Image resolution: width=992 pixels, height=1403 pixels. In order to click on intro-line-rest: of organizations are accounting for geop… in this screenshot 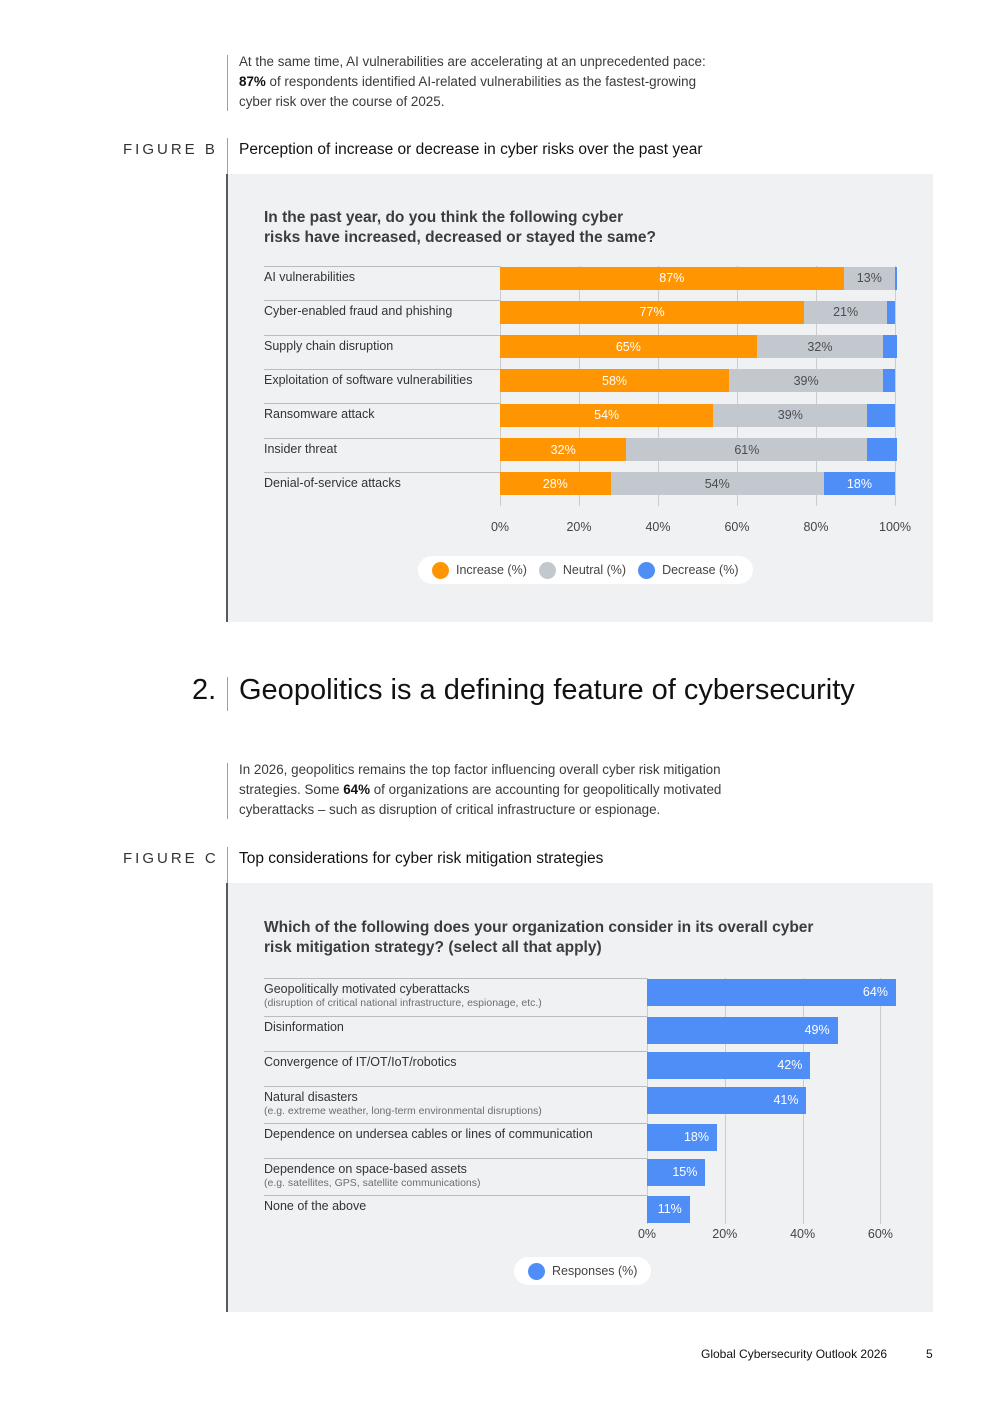, I will do `click(546, 789)`.